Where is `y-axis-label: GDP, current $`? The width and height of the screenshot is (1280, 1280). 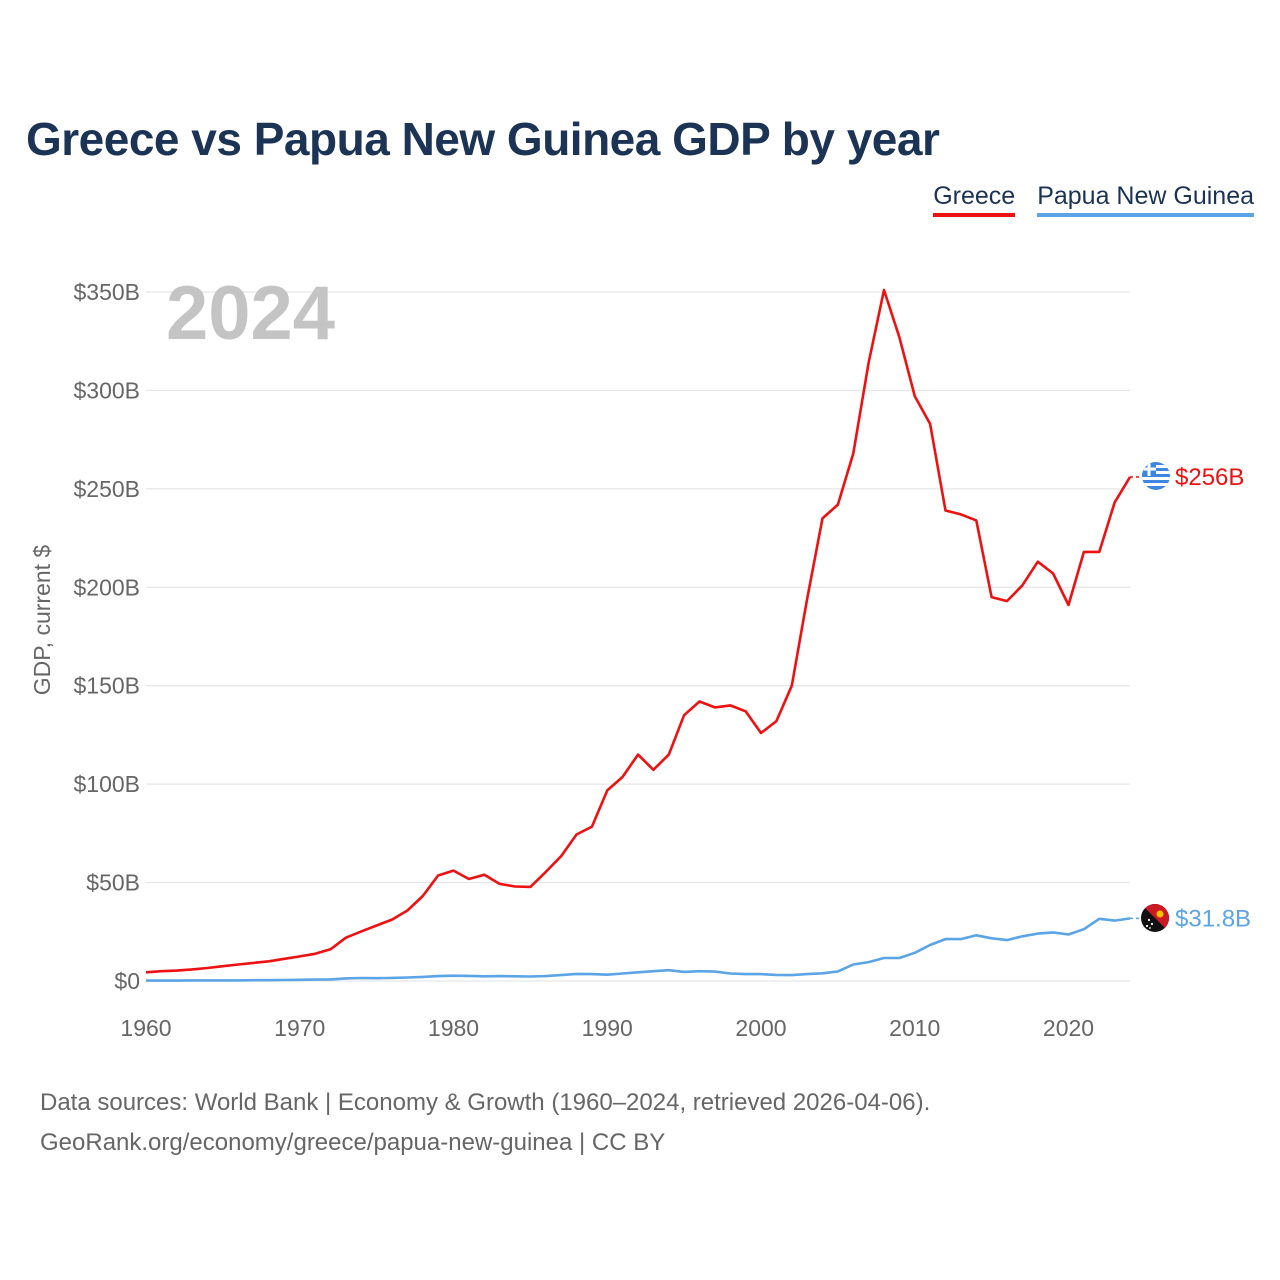 y-axis-label: GDP, current $ is located at coordinates (42, 620).